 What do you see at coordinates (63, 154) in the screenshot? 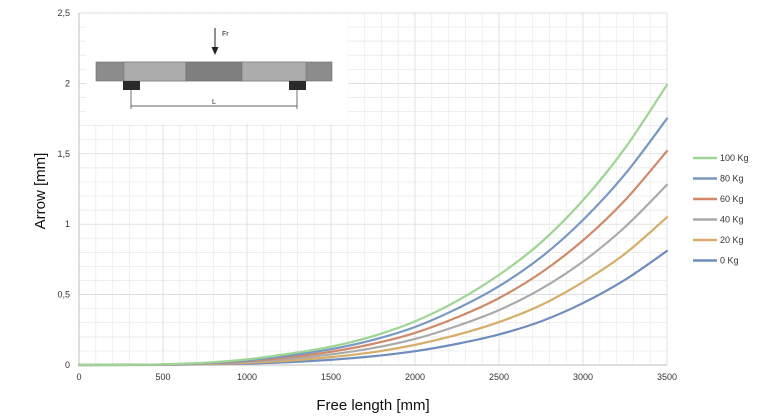
I see `y-tick-label: 1,5` at bounding box center [63, 154].